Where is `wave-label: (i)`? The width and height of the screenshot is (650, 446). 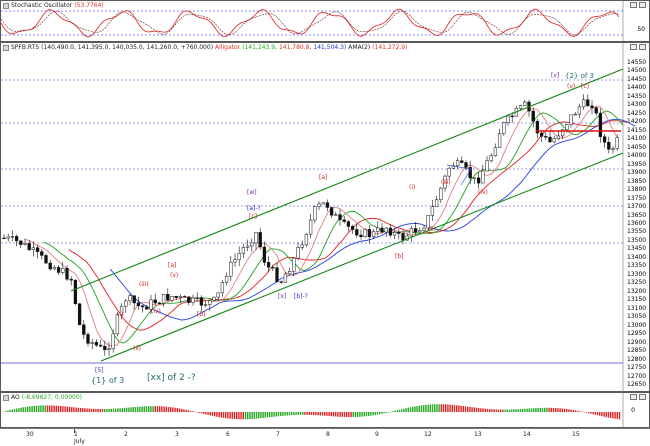 wave-label: (i) is located at coordinates (412, 187).